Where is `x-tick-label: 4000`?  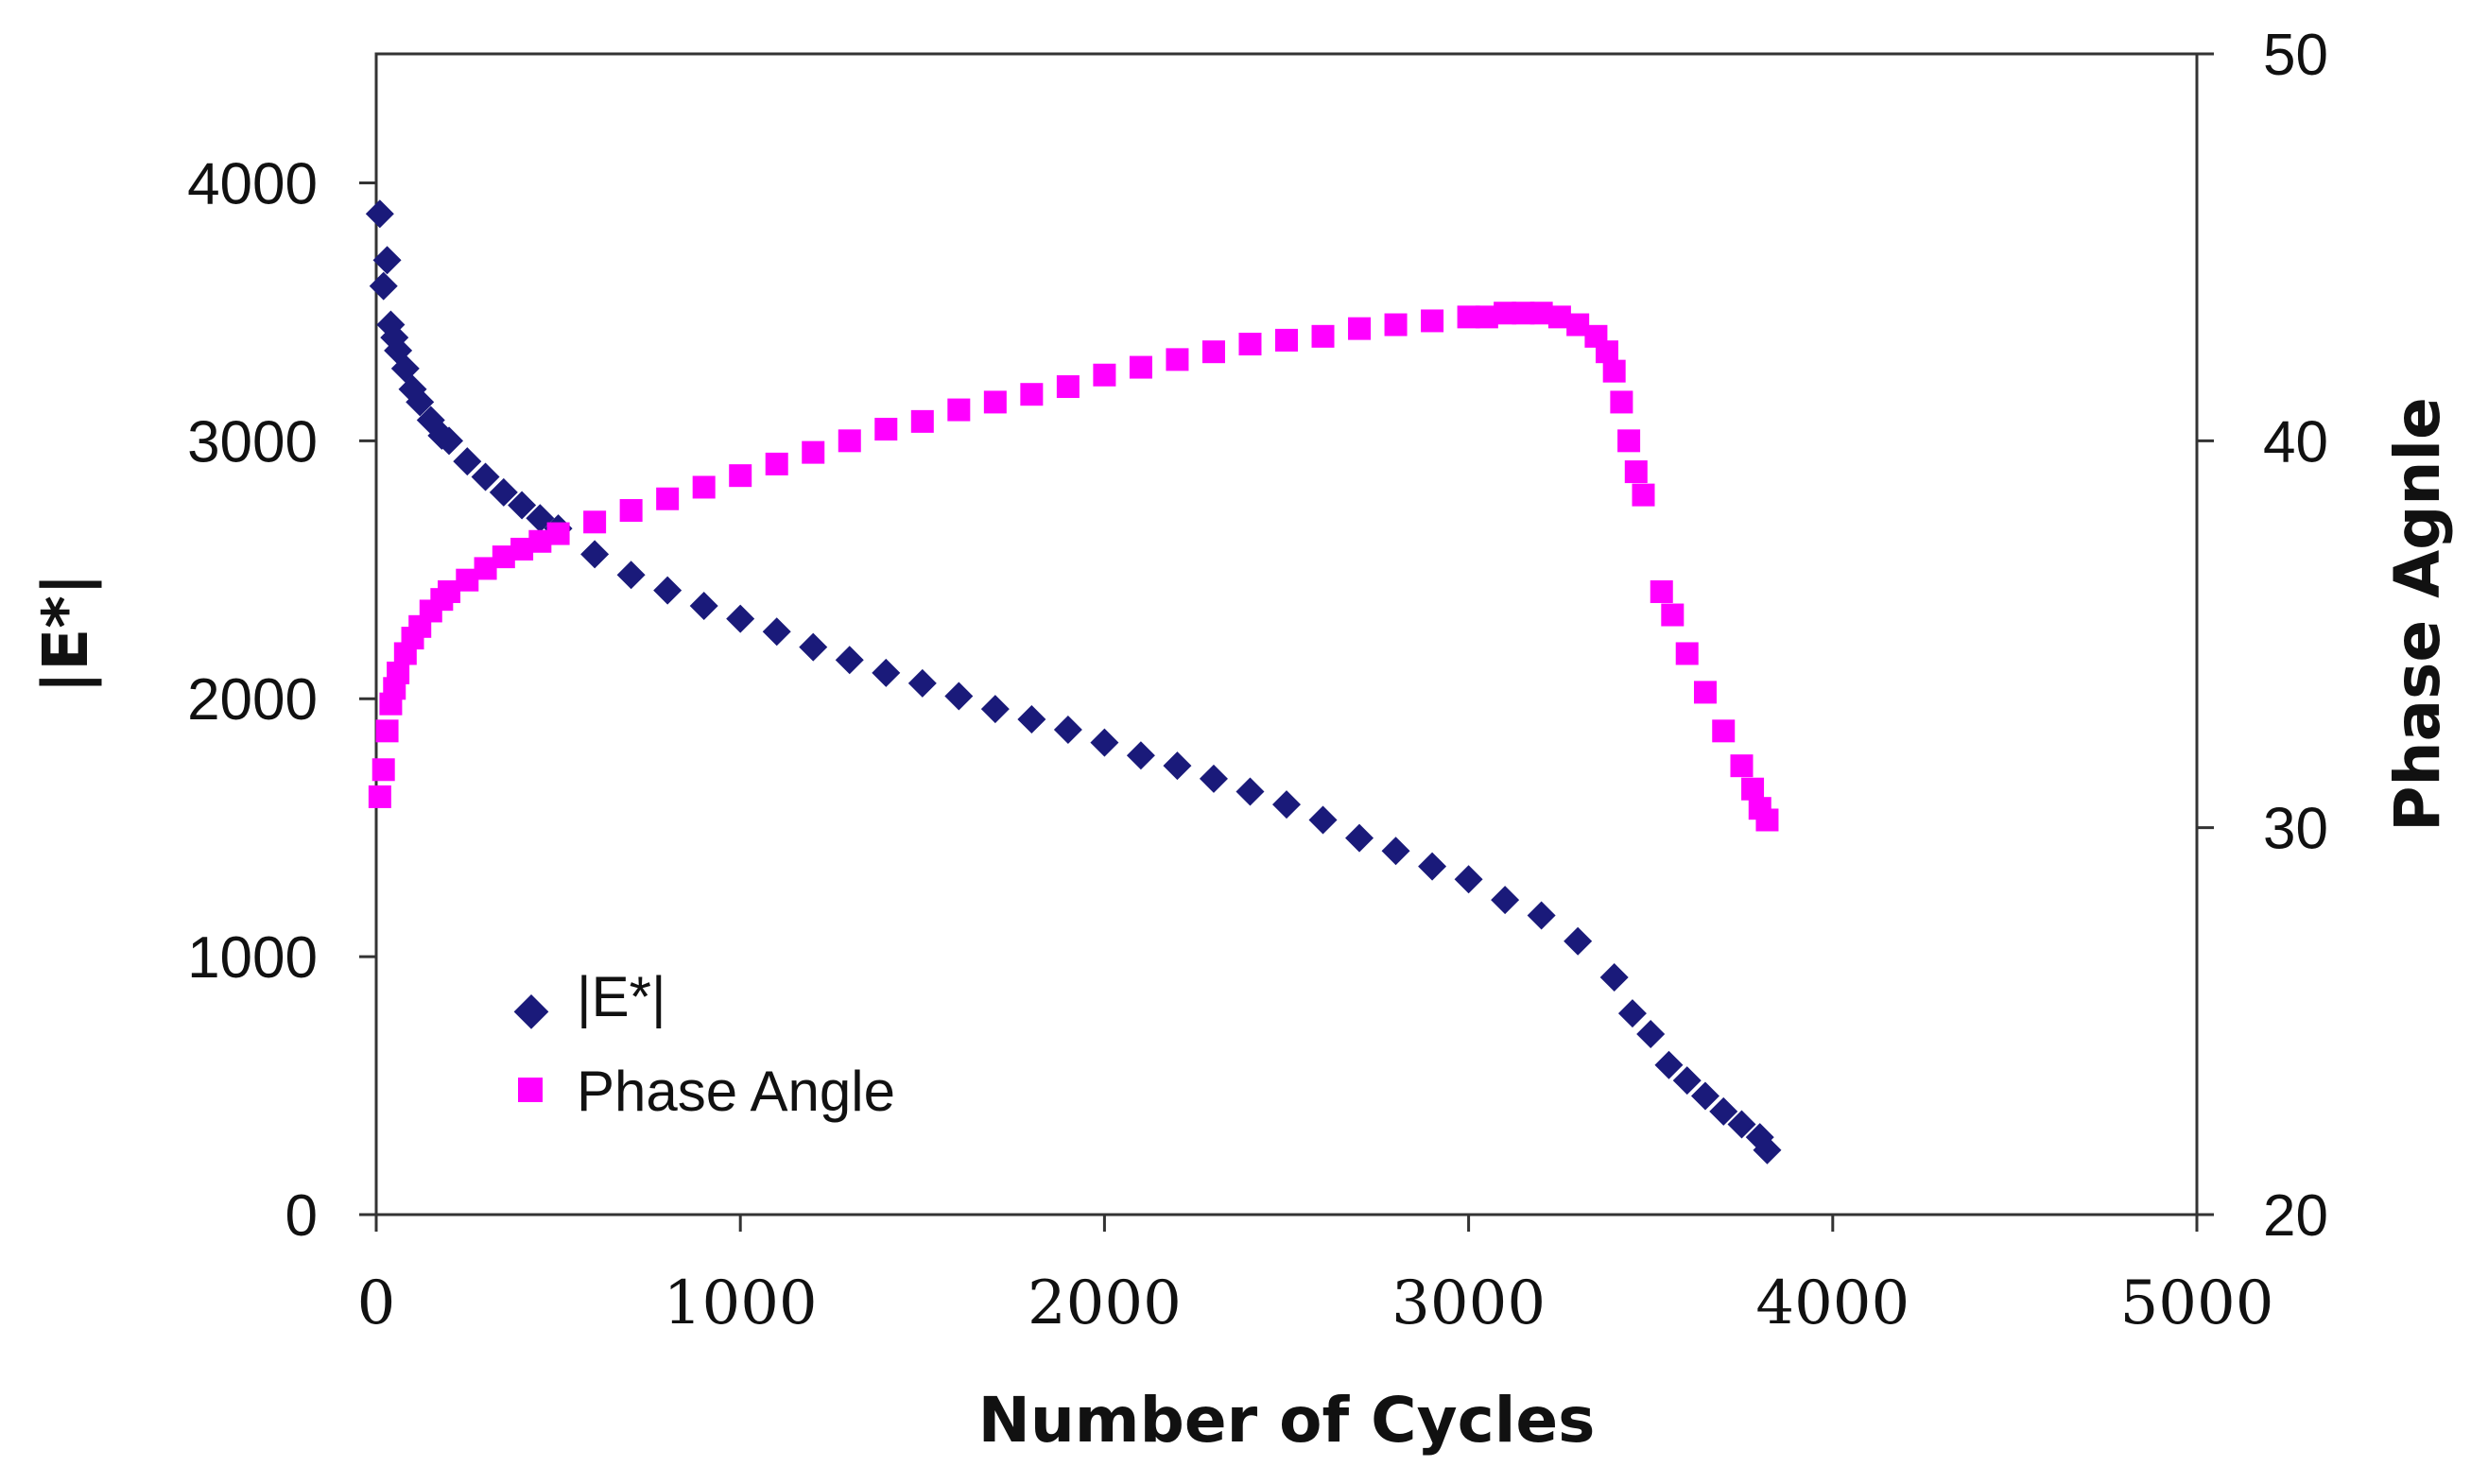
x-tick-label: 4000 is located at coordinates (1832, 1303).